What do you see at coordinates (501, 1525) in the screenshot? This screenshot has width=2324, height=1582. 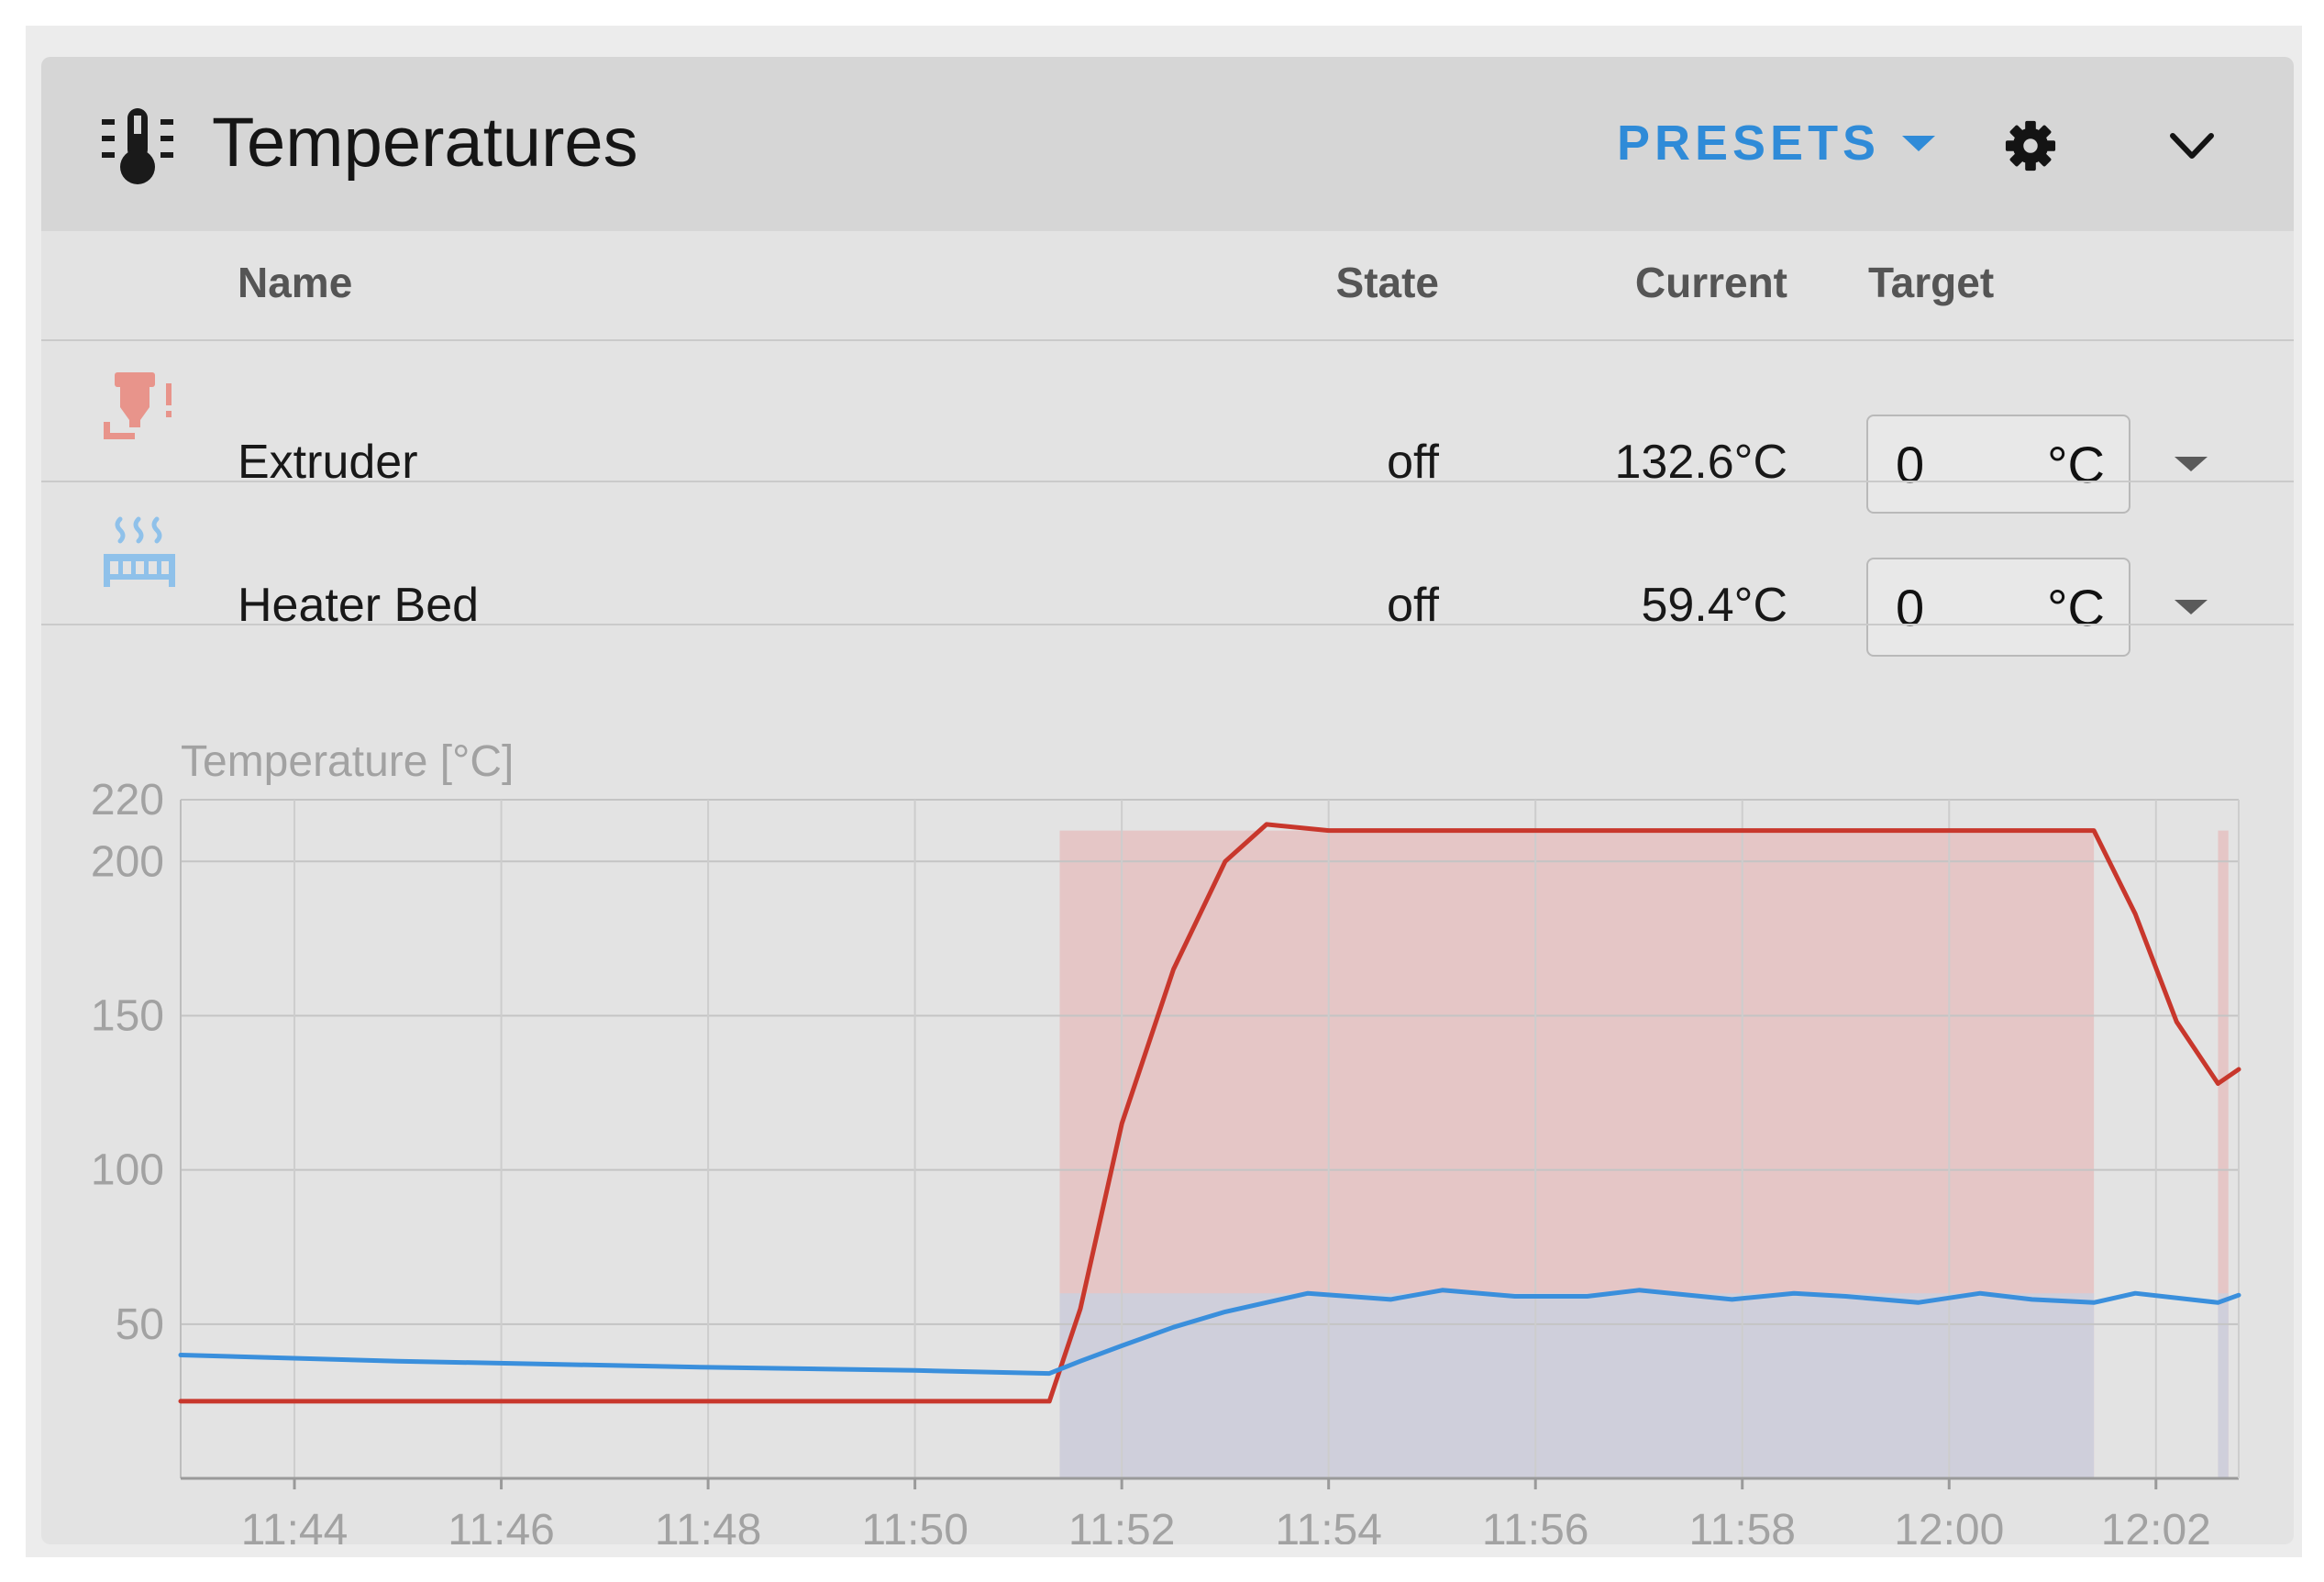 I see `x-tick-label: 11:46` at bounding box center [501, 1525].